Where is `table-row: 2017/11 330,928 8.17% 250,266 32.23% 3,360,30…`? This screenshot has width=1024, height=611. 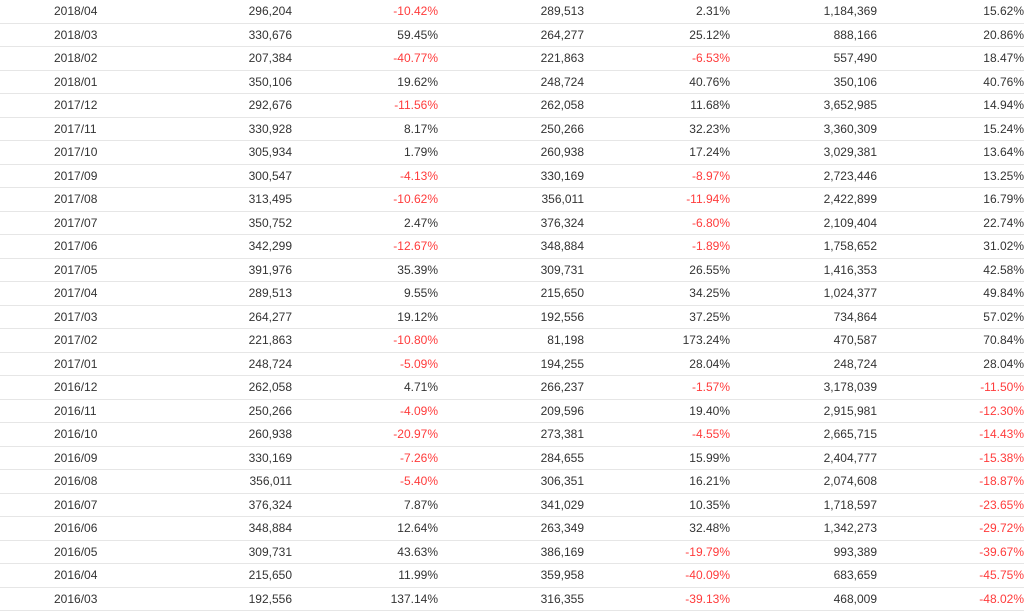
table-row: 2017/11 330,928 8.17% 250,266 32.23% 3,360,30… is located at coordinates (512, 129).